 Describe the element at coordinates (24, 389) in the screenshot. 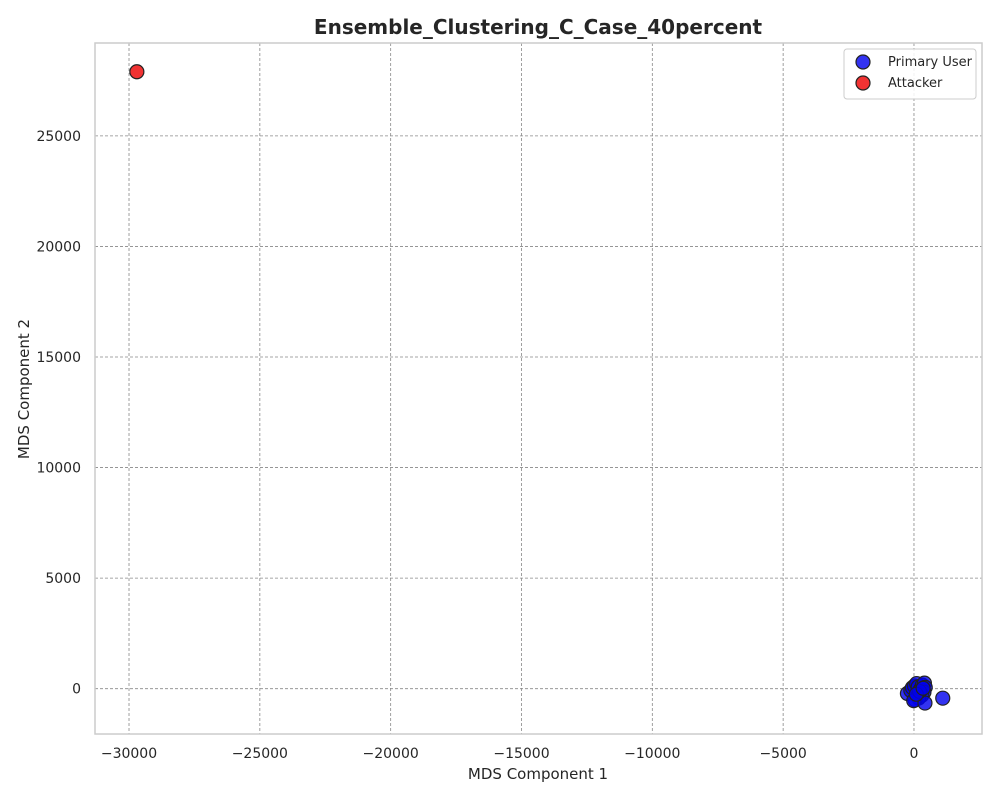

I see `y-axis-label: MDS Component 2` at that location.